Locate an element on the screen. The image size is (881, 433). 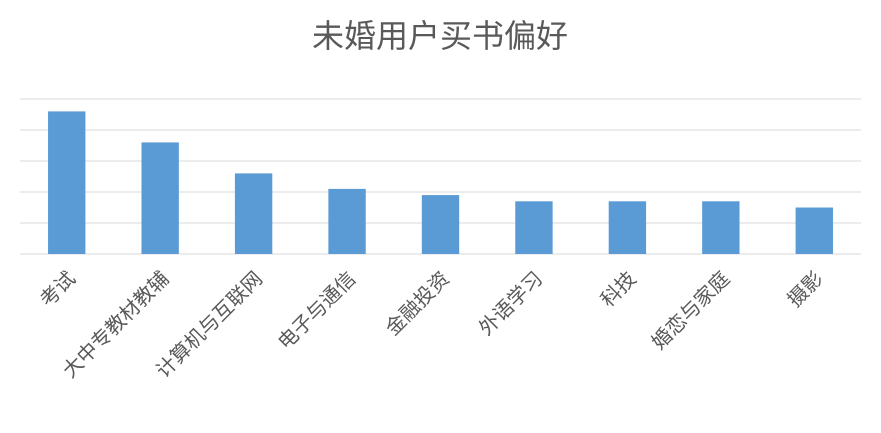
x-tick-label: 电子与通信 is located at coordinates (317, 310).